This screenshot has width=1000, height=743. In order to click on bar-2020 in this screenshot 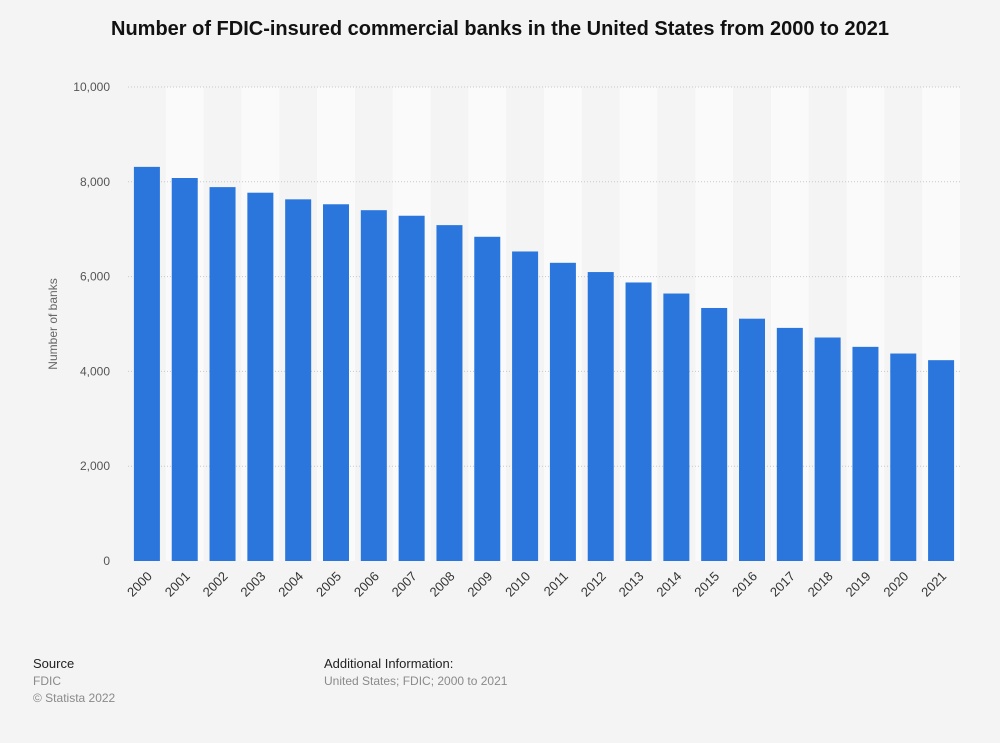, I will do `click(903, 457)`.